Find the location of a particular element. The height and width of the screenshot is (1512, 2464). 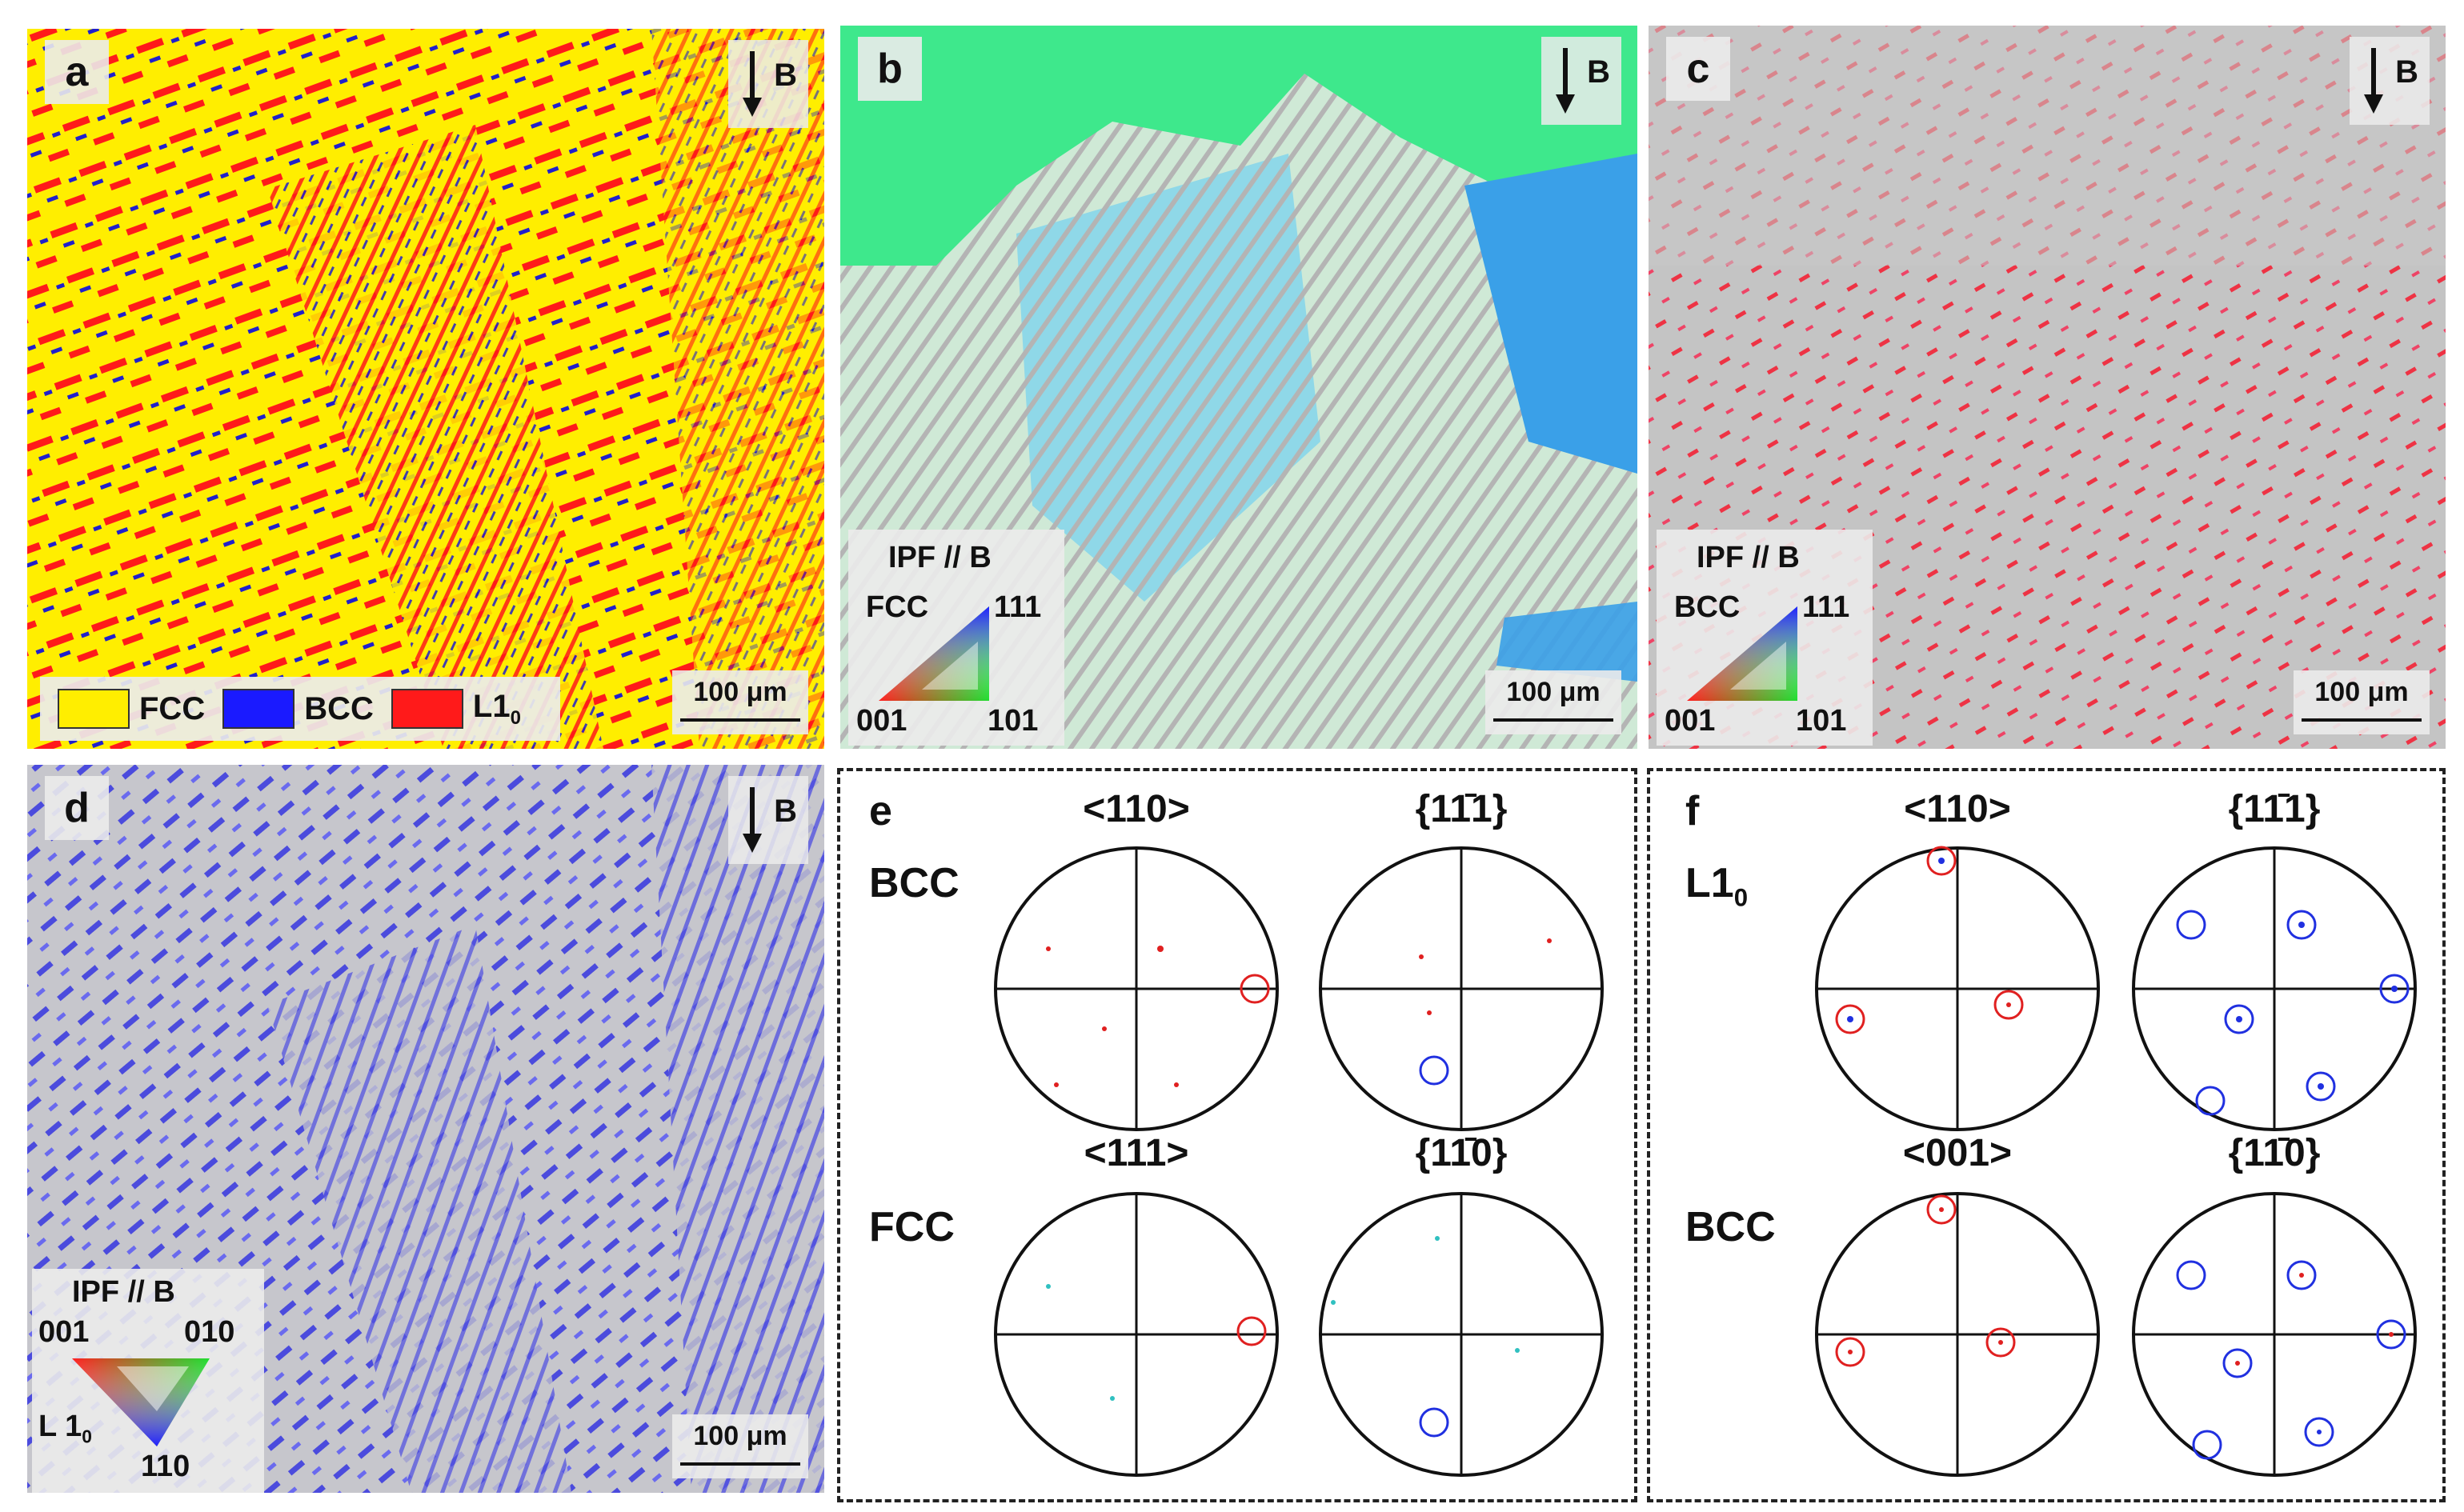

panel-b-letter: b is located at coordinates (890, 69).